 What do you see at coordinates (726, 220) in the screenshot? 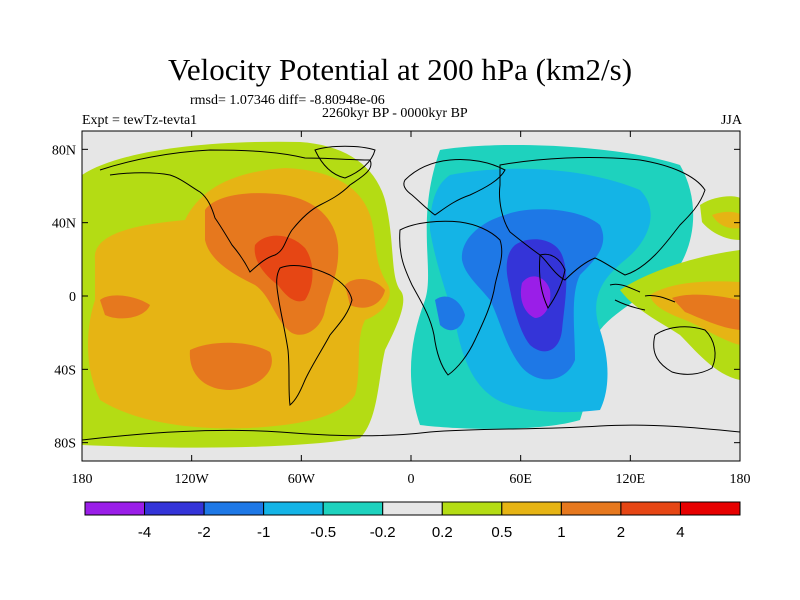
I see `contour-positive-0.5-ne` at bounding box center [726, 220].